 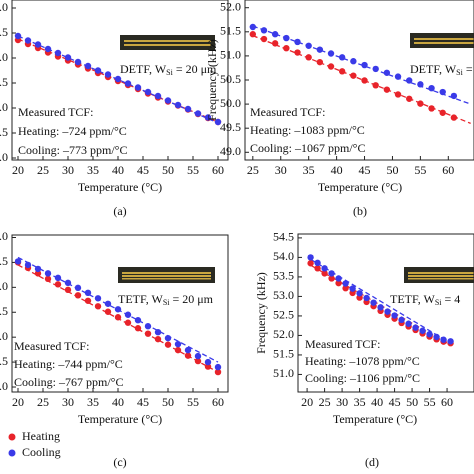 What do you see at coordinates (362, 361) in the screenshot?
I see `tcf-text: Heating: –1078 ppm/°C` at bounding box center [362, 361].